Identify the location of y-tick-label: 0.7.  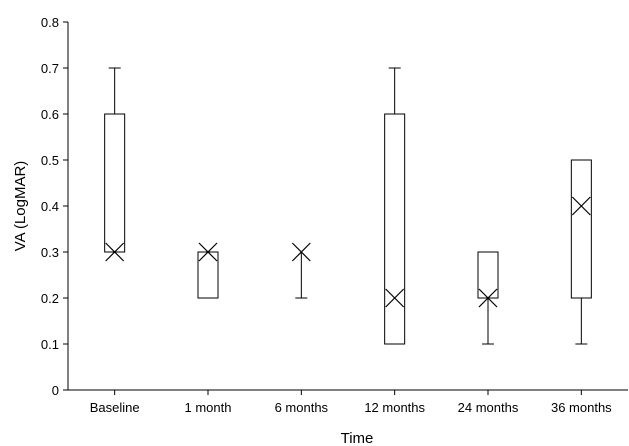
(50, 68).